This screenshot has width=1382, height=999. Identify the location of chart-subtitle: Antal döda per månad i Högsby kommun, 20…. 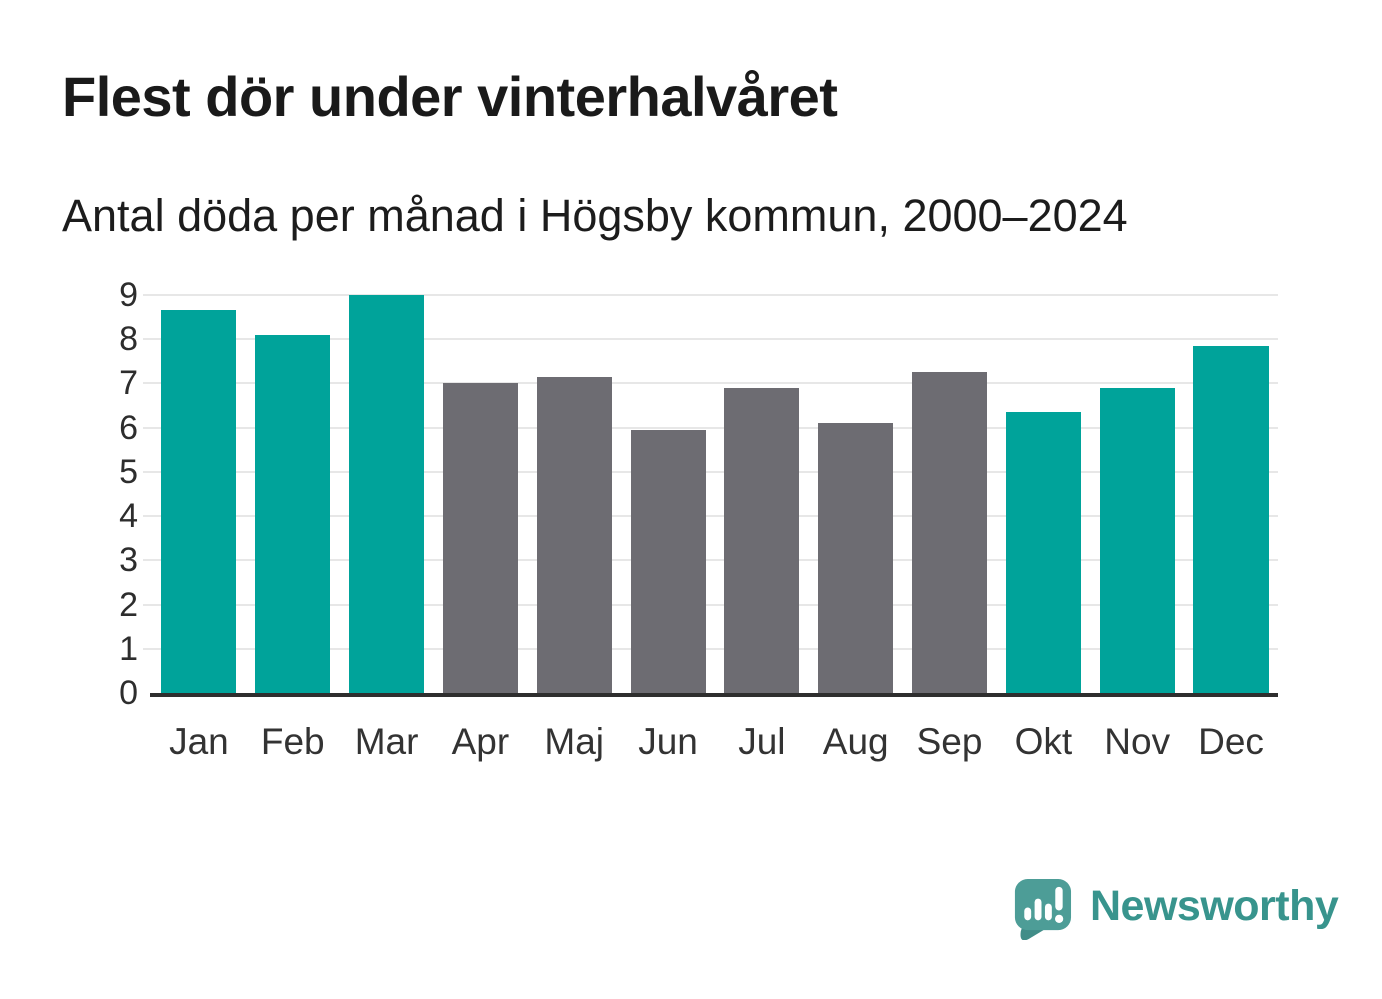
(595, 215).